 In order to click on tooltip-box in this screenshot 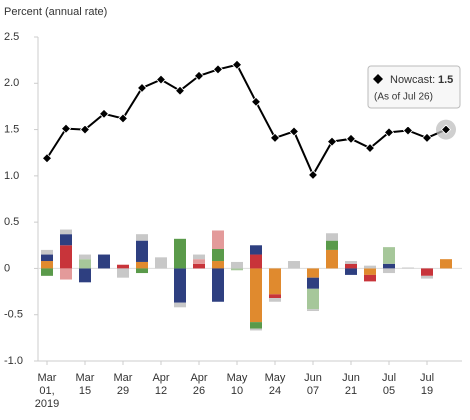, I will do `click(414, 87)`.